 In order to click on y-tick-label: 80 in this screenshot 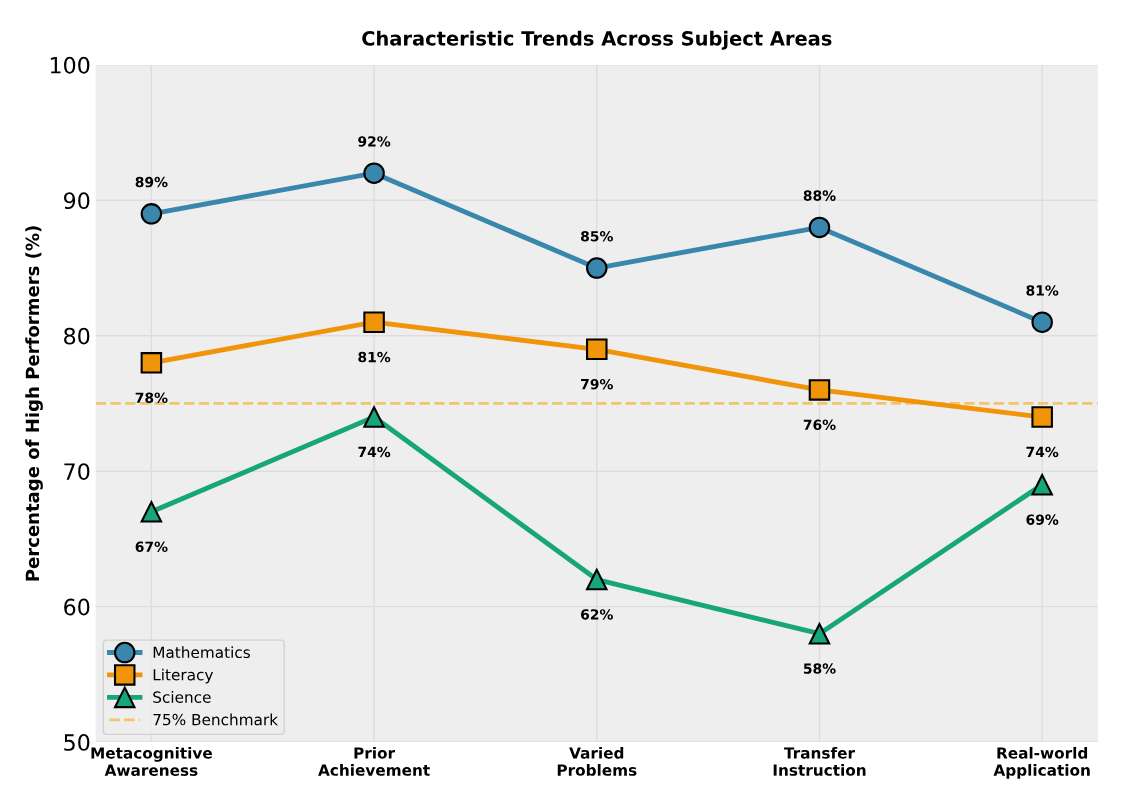, I will do `click(77, 336)`.